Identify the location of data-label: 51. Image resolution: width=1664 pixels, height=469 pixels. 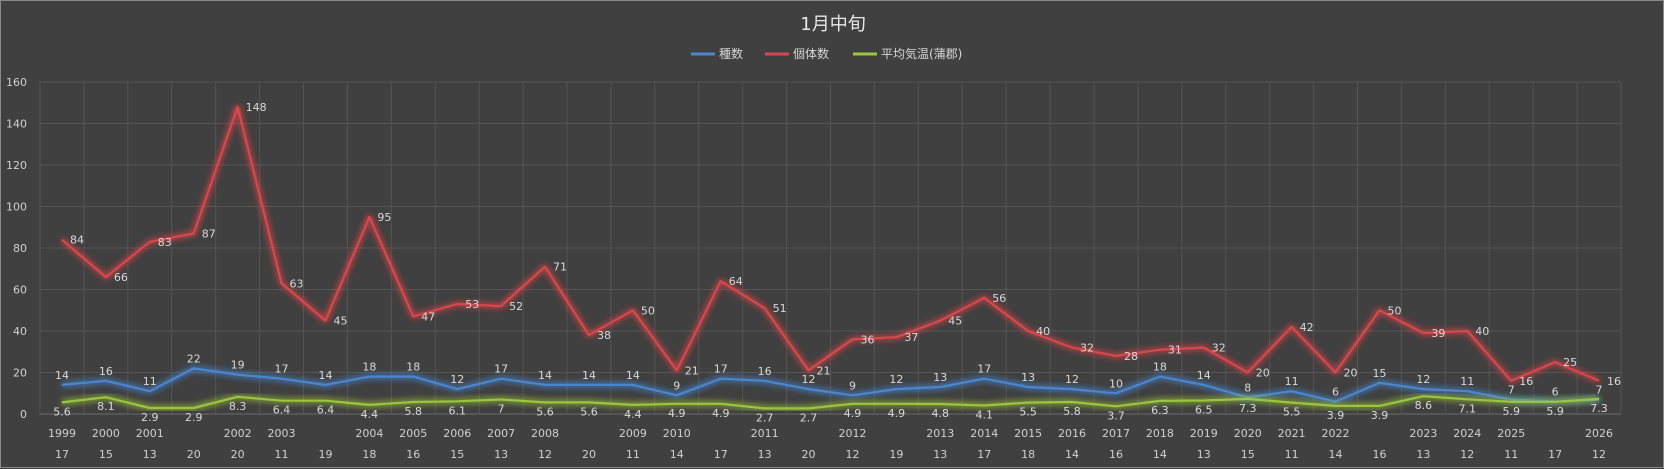
(780, 308).